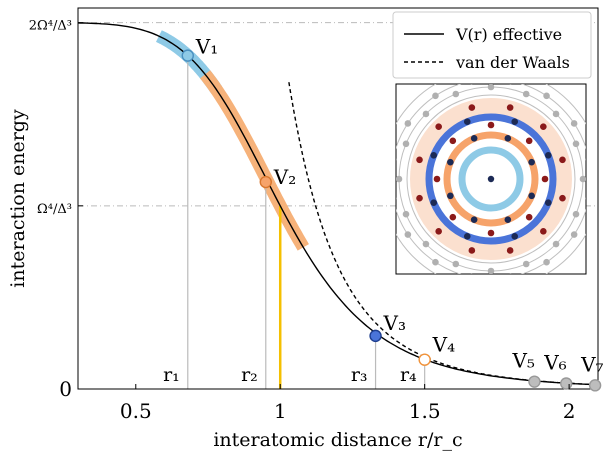 This screenshot has height=457, width=612. Describe the element at coordinates (554, 363) in the screenshot. I see `marker-label-6: V₆` at that location.